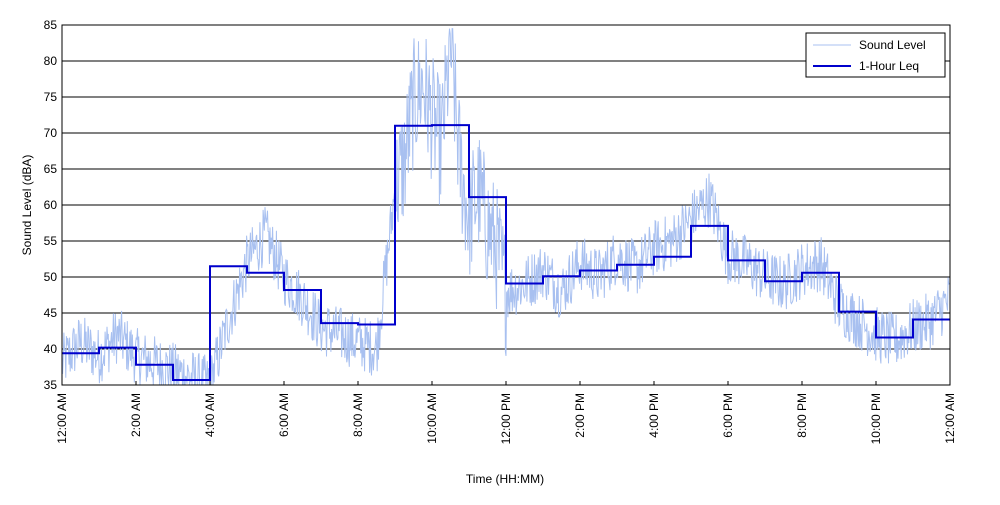  I want to click on x-tick-label: 10:00 PM, so click(876, 418).